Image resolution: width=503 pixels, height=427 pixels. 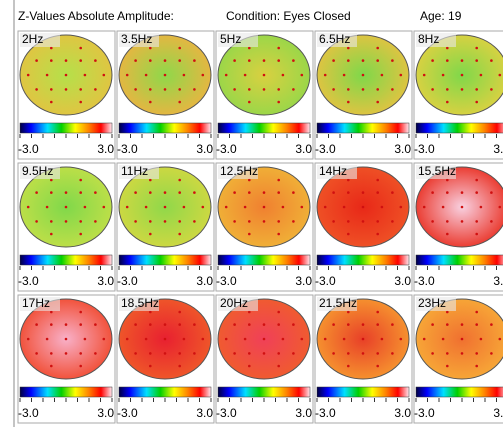 What do you see at coordinates (333, 171) in the screenshot?
I see `frequency-label: 14Hz` at bounding box center [333, 171].